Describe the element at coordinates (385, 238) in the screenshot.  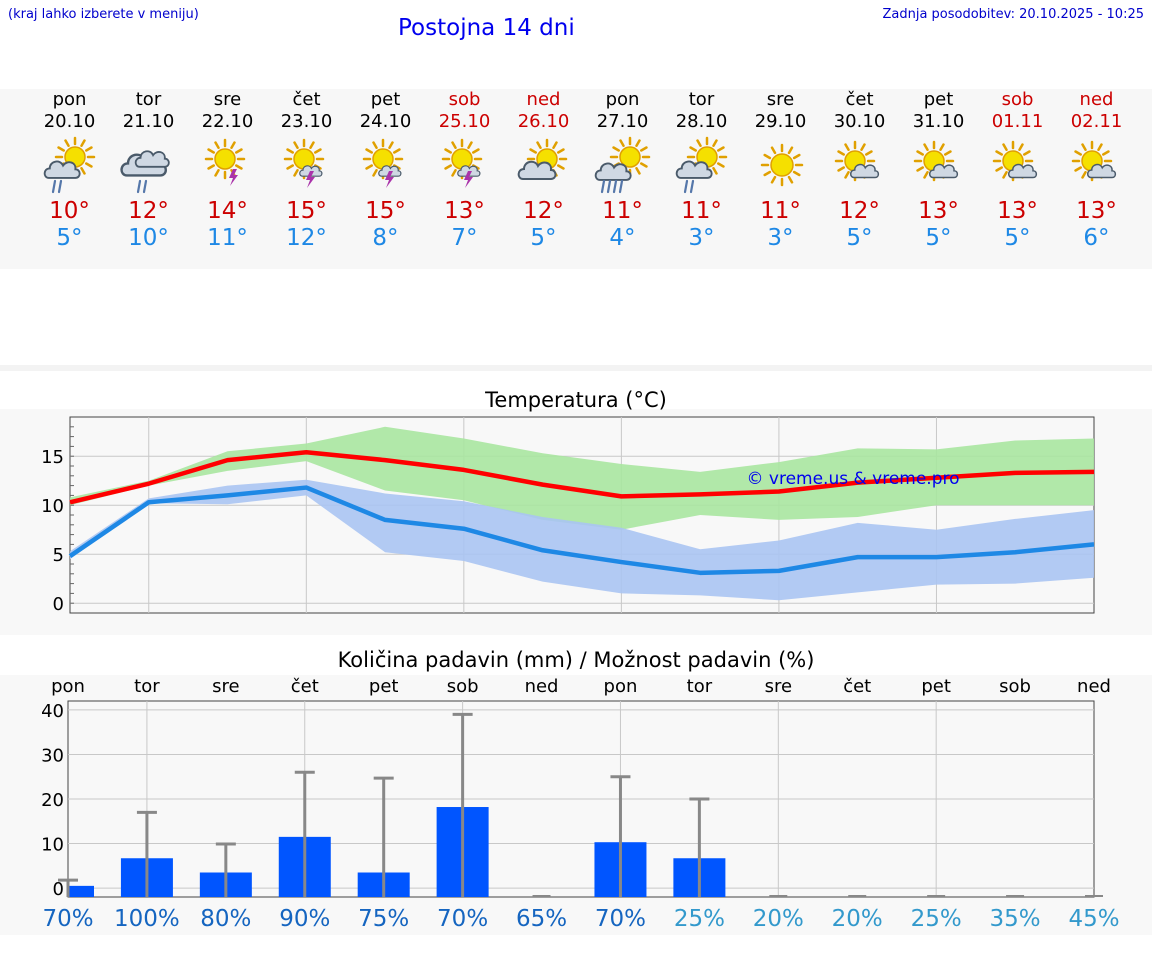
I see `min-temperature: 8°` at that location.